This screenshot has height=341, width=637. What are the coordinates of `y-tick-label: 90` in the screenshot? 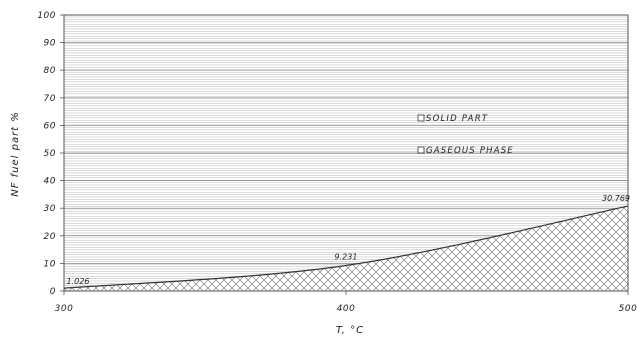 It's located at (50, 44).